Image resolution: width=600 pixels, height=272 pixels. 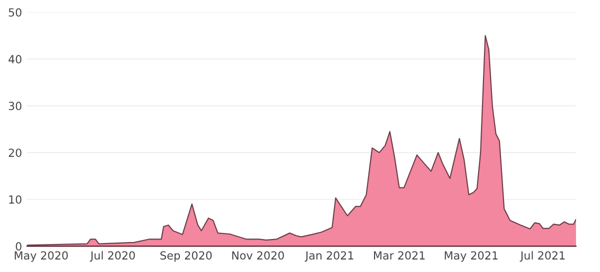 I want to click on x-tick-label: Sep 2020, so click(x=186, y=256).